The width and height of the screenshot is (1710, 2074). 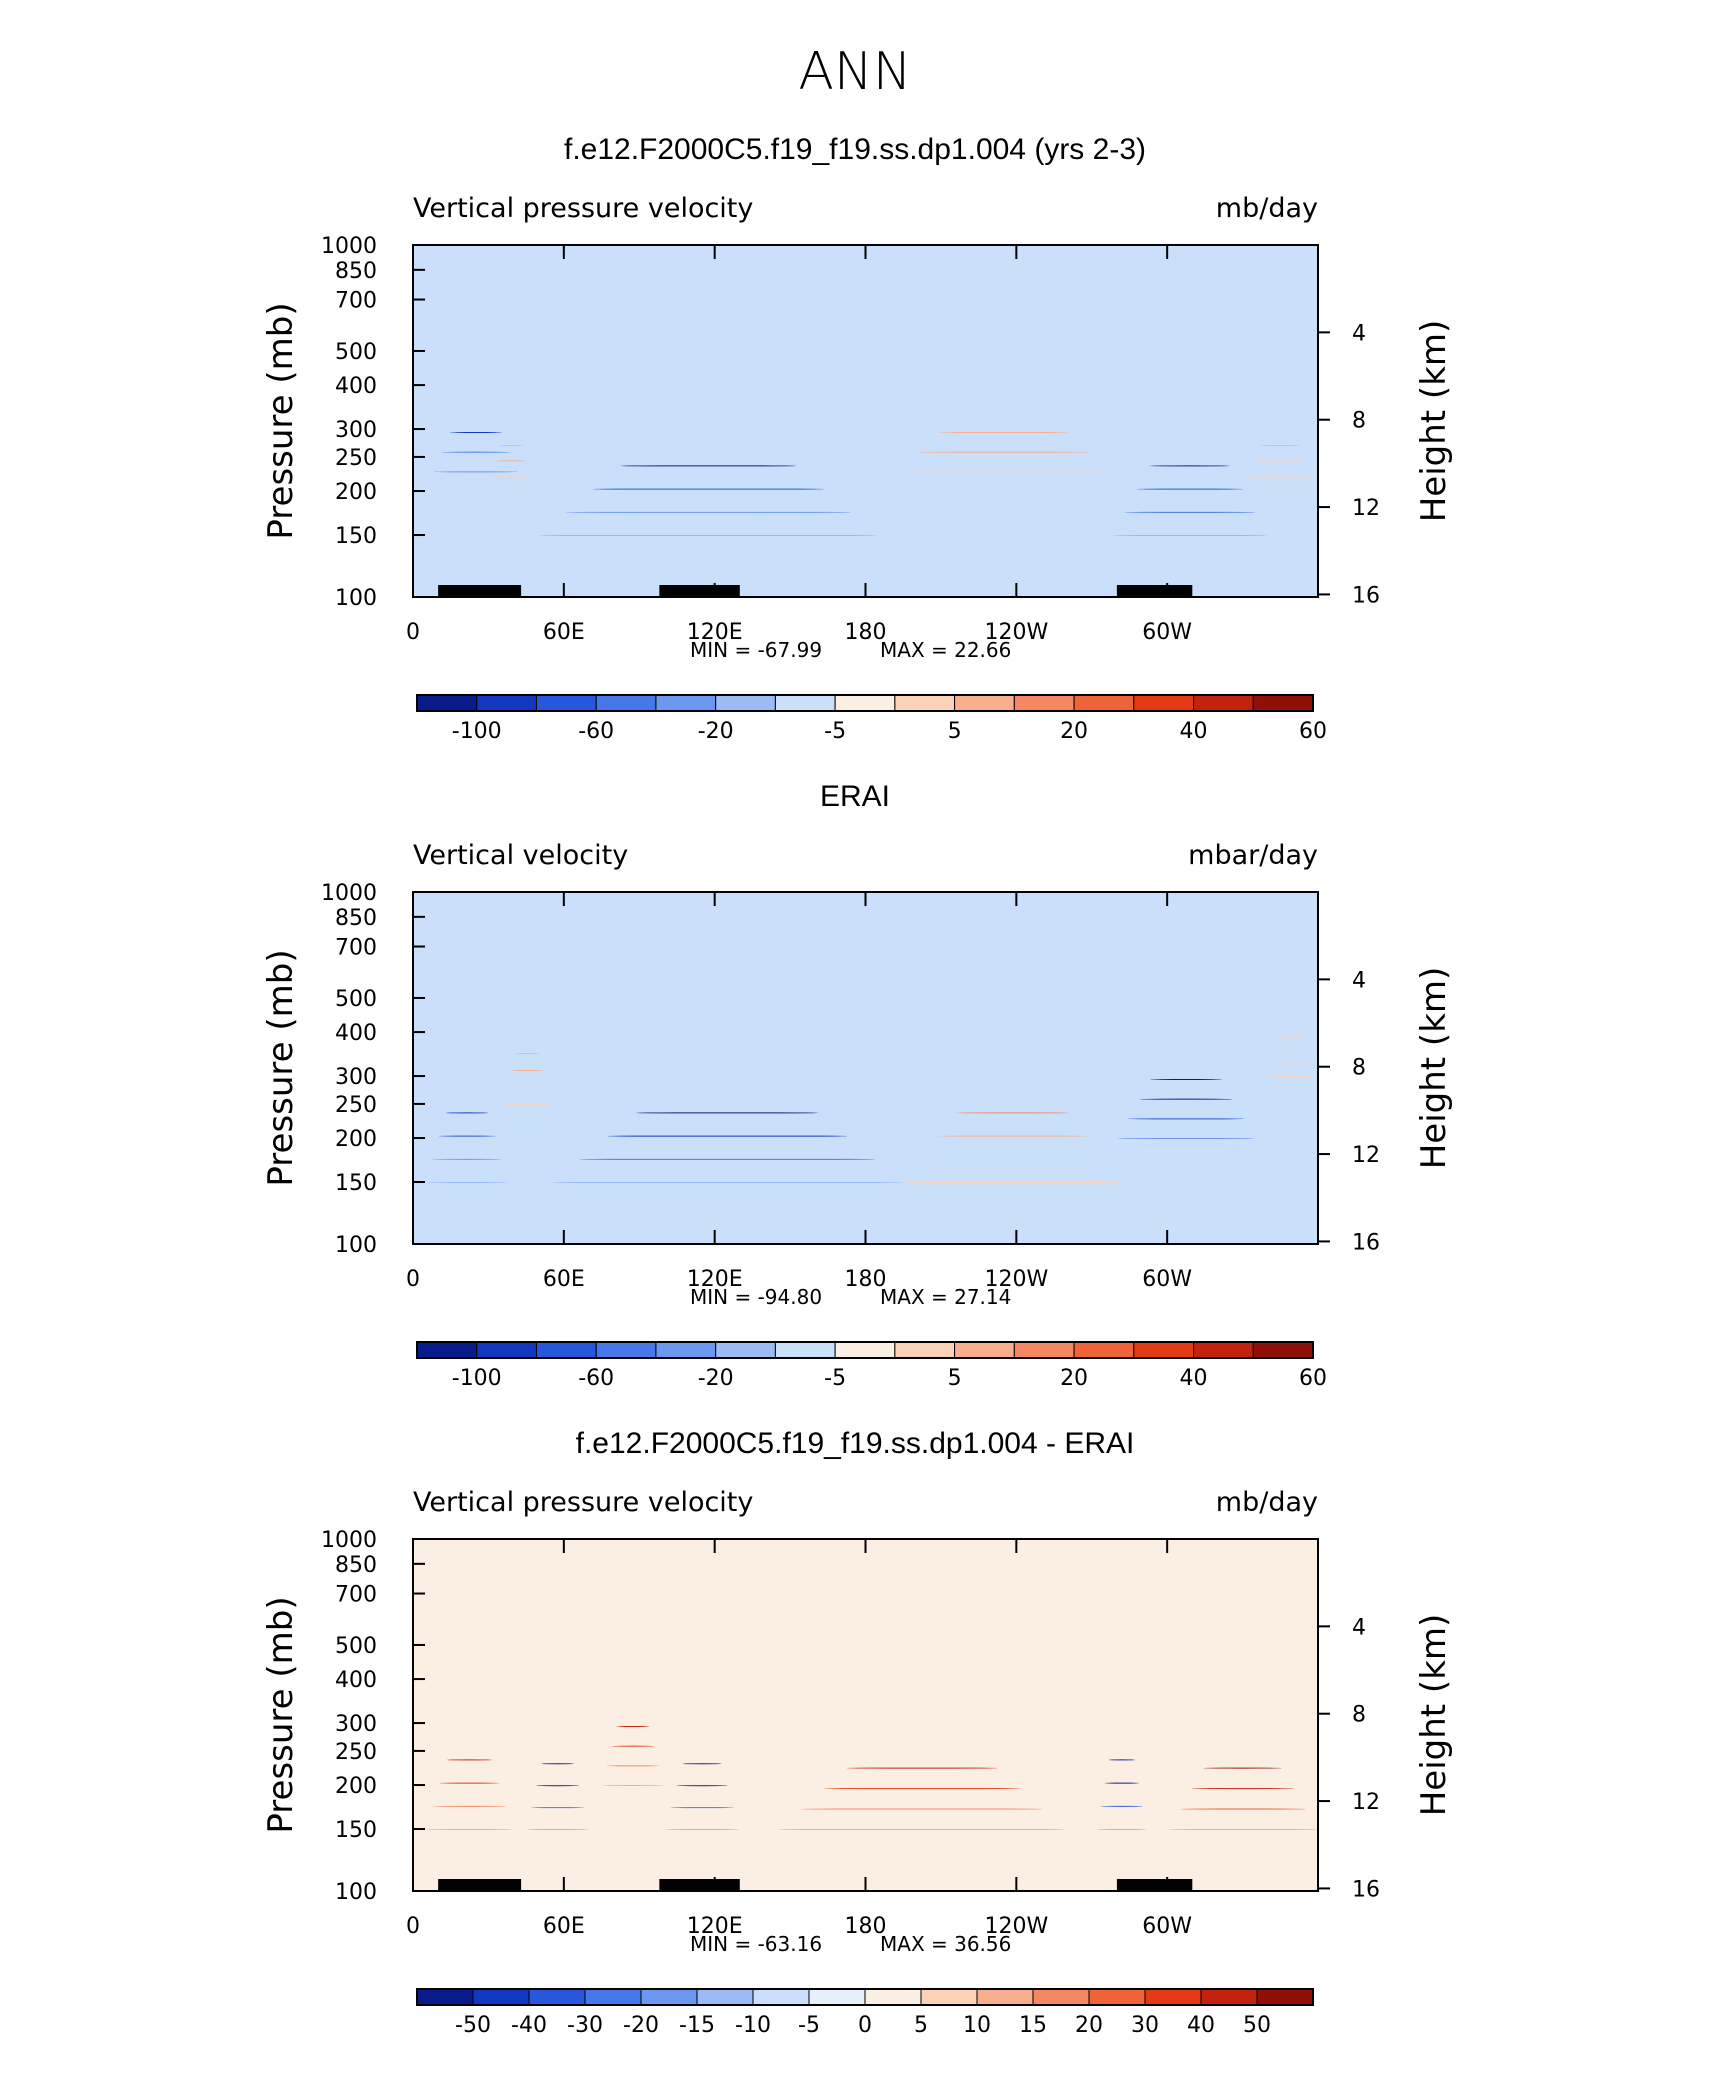 What do you see at coordinates (356, 1077) in the screenshot?
I see `y-tick-label: 300` at bounding box center [356, 1077].